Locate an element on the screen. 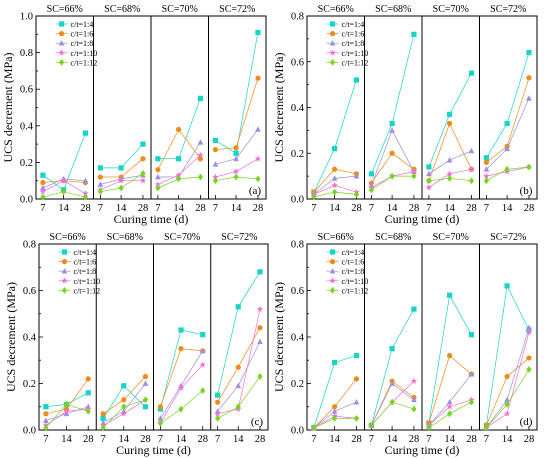 This screenshot has height=459, width=550. series-line-----1-6 is located at coordinates (179, 149).